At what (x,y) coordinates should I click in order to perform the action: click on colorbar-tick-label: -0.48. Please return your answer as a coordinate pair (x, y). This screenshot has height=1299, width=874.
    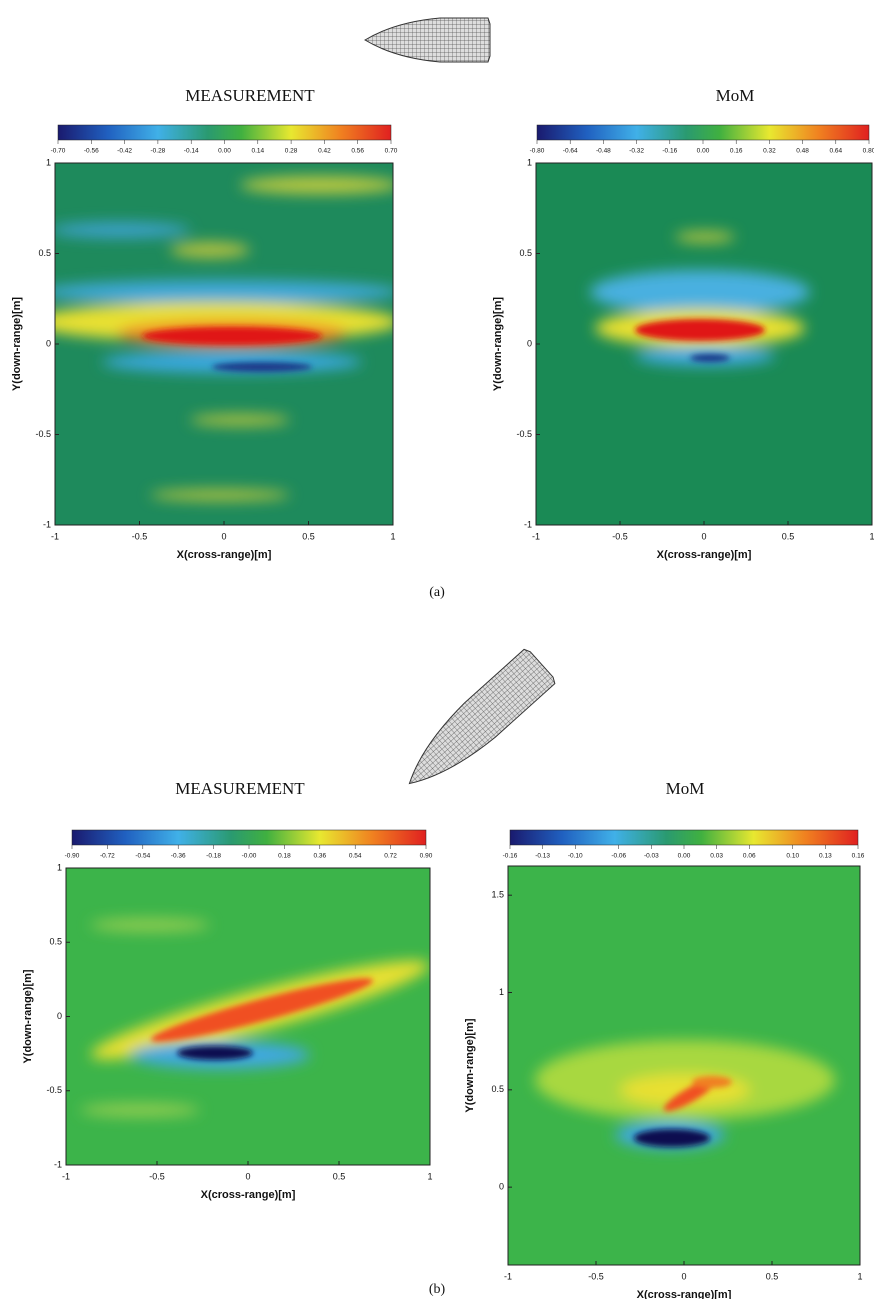
    Looking at the image, I should click on (603, 151).